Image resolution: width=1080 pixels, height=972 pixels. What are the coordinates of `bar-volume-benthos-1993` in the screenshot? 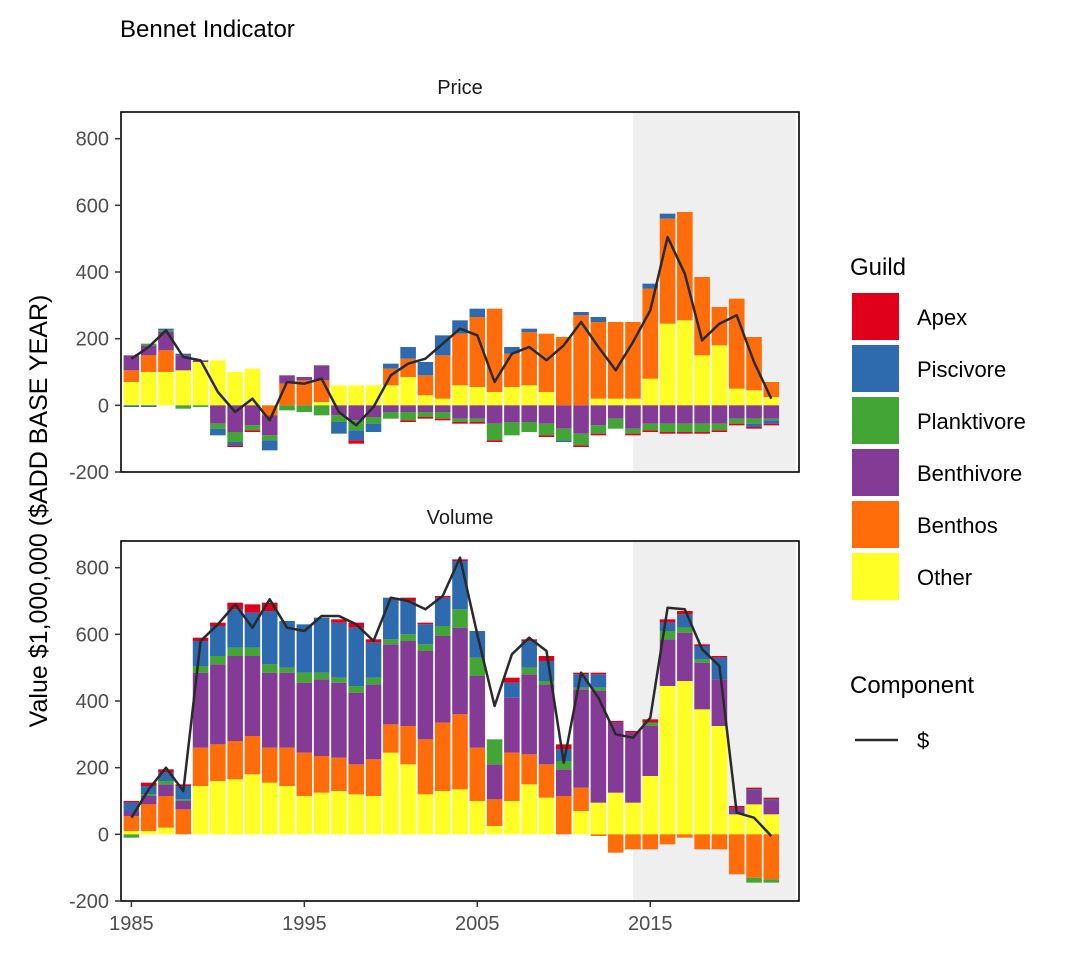 It's located at (269, 765).